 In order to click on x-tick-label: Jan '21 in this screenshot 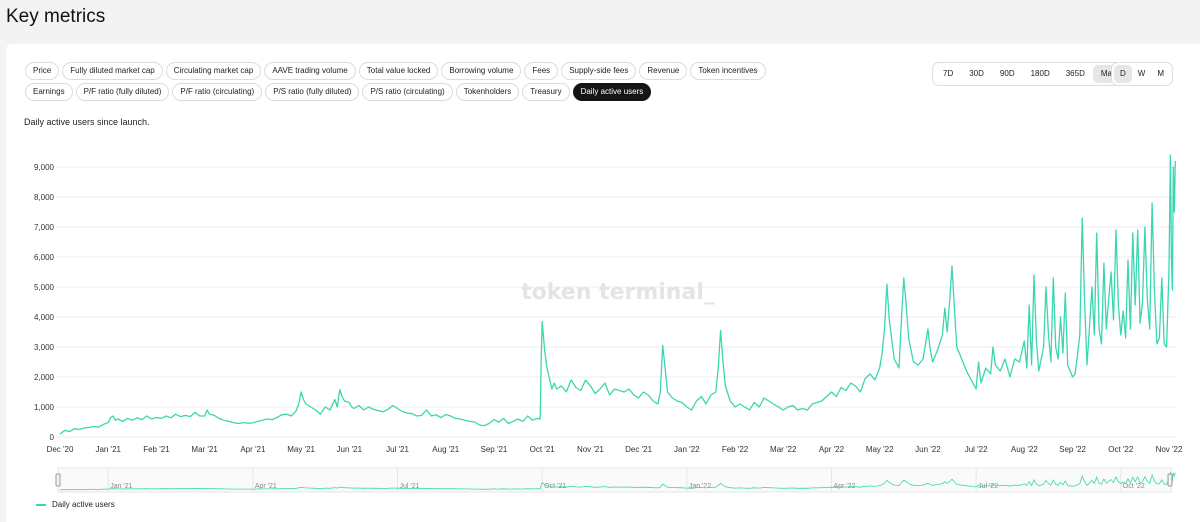, I will do `click(108, 449)`.